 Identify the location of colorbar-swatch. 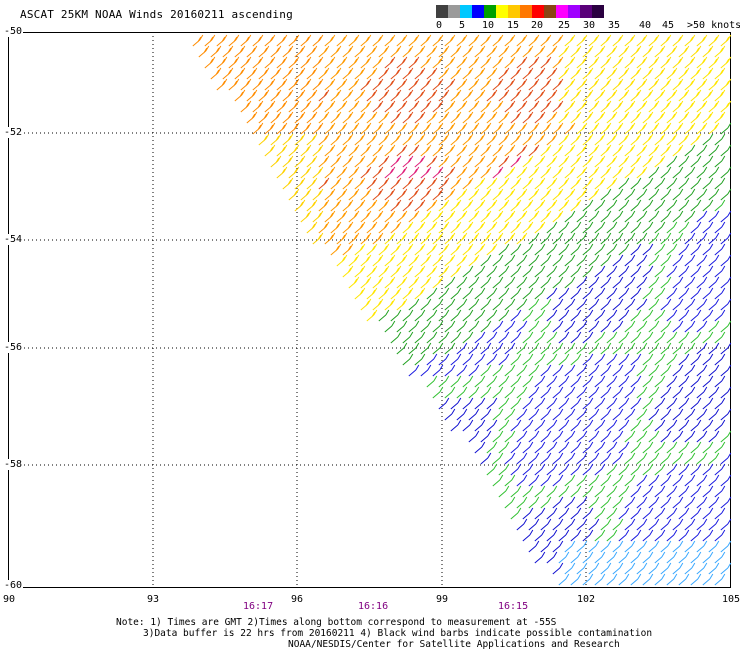
(514, 11).